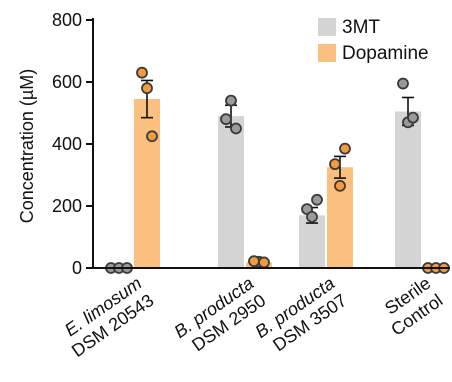 This screenshot has height=382, width=452. What do you see at coordinates (67, 82) in the screenshot?
I see `y-tick-label: 600` at bounding box center [67, 82].